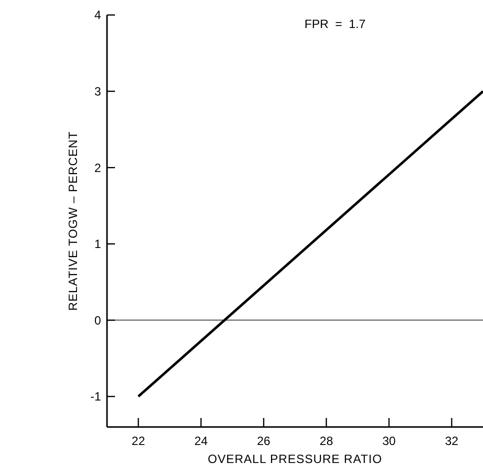 The width and height of the screenshot is (483, 469). I want to click on x-tick-label: 26, so click(263, 441).